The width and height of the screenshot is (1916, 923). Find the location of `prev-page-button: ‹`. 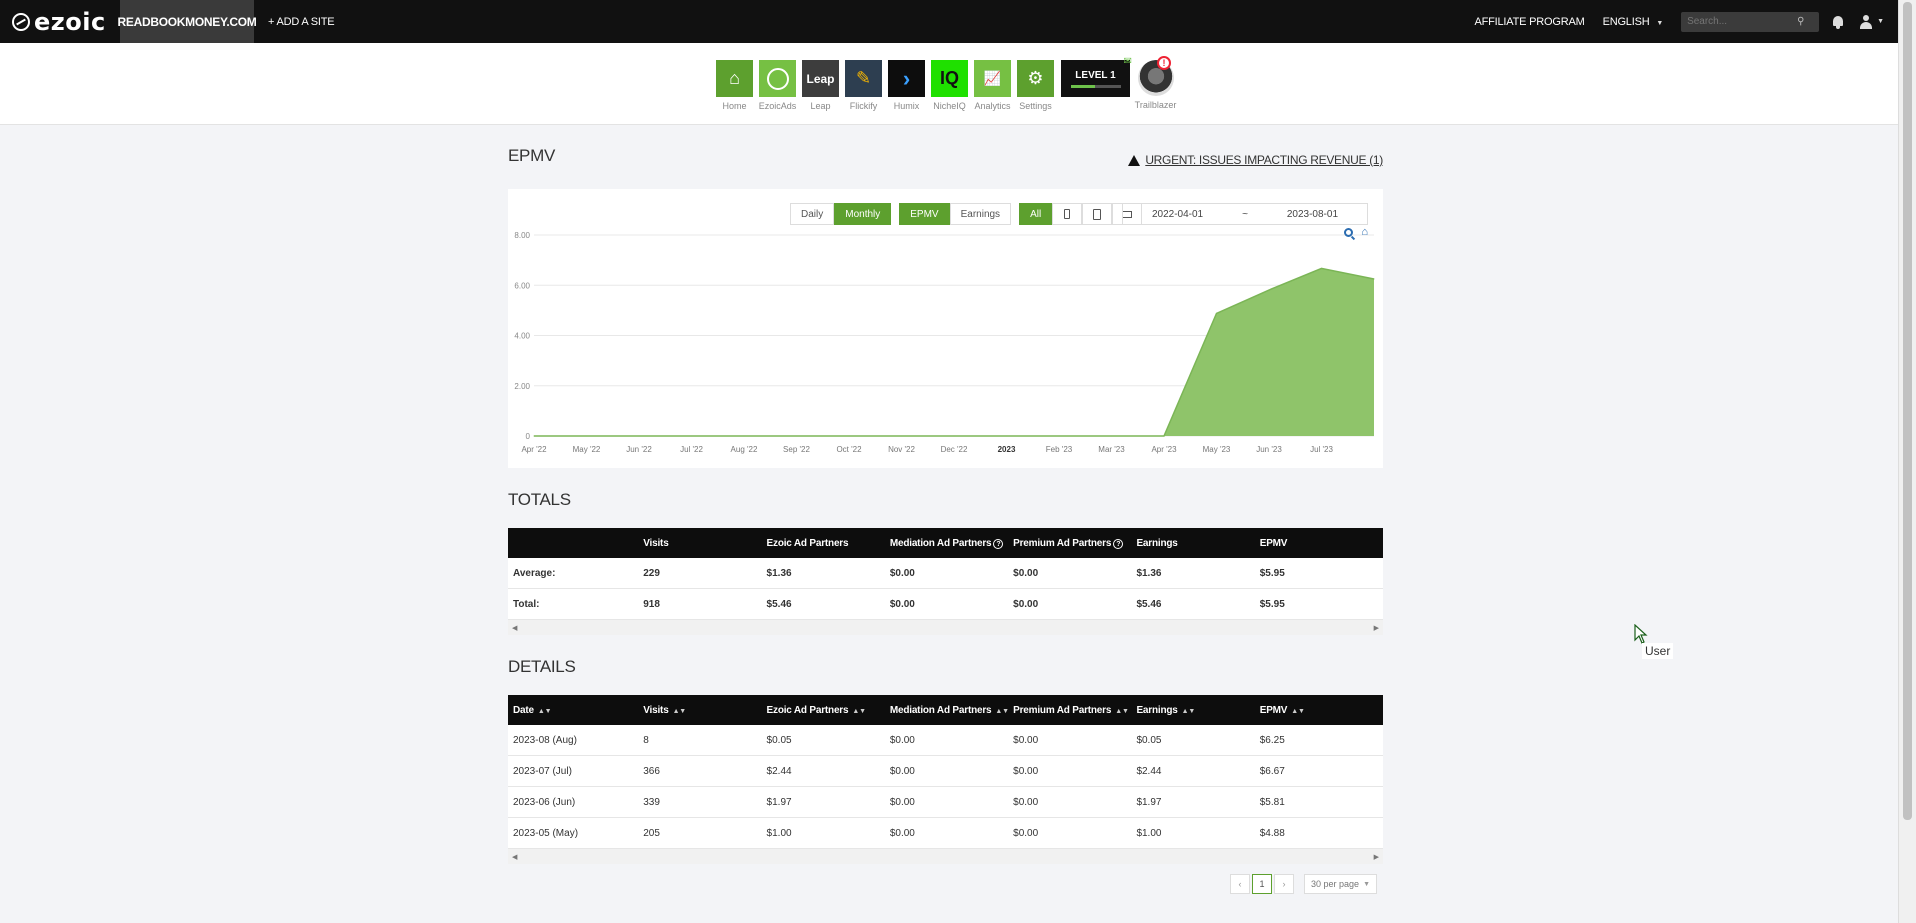

prev-page-button: ‹ is located at coordinates (1240, 884).